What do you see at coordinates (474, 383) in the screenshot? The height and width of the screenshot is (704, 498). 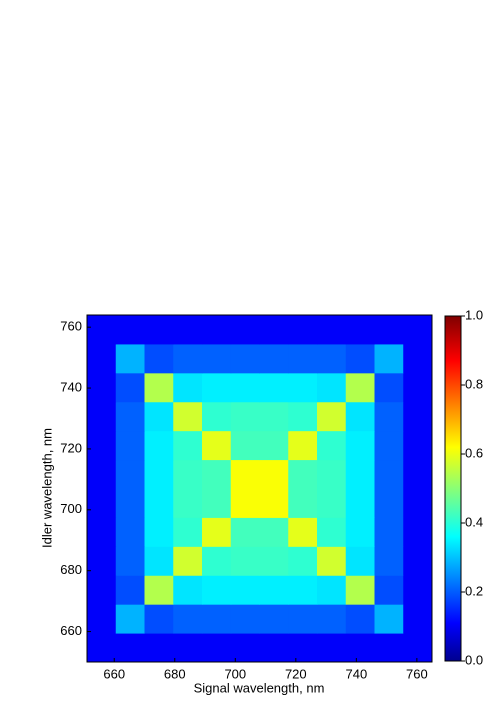 I see `colorbar-tick-label: 0.8` at bounding box center [474, 383].